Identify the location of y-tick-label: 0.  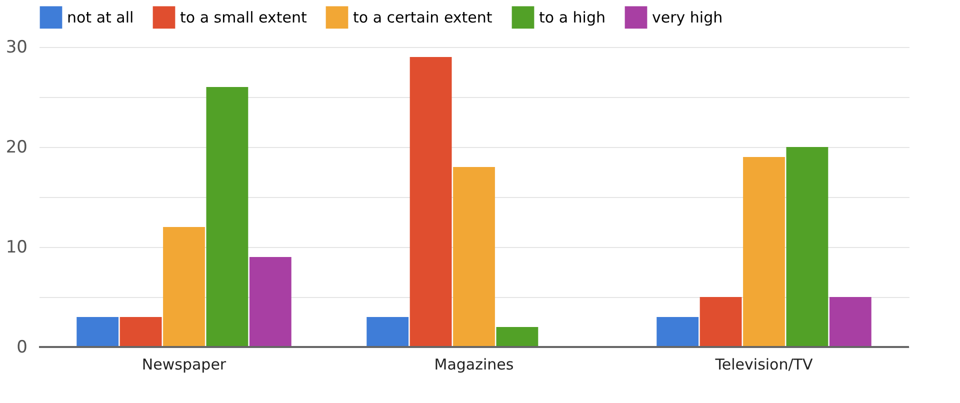
(22, 348).